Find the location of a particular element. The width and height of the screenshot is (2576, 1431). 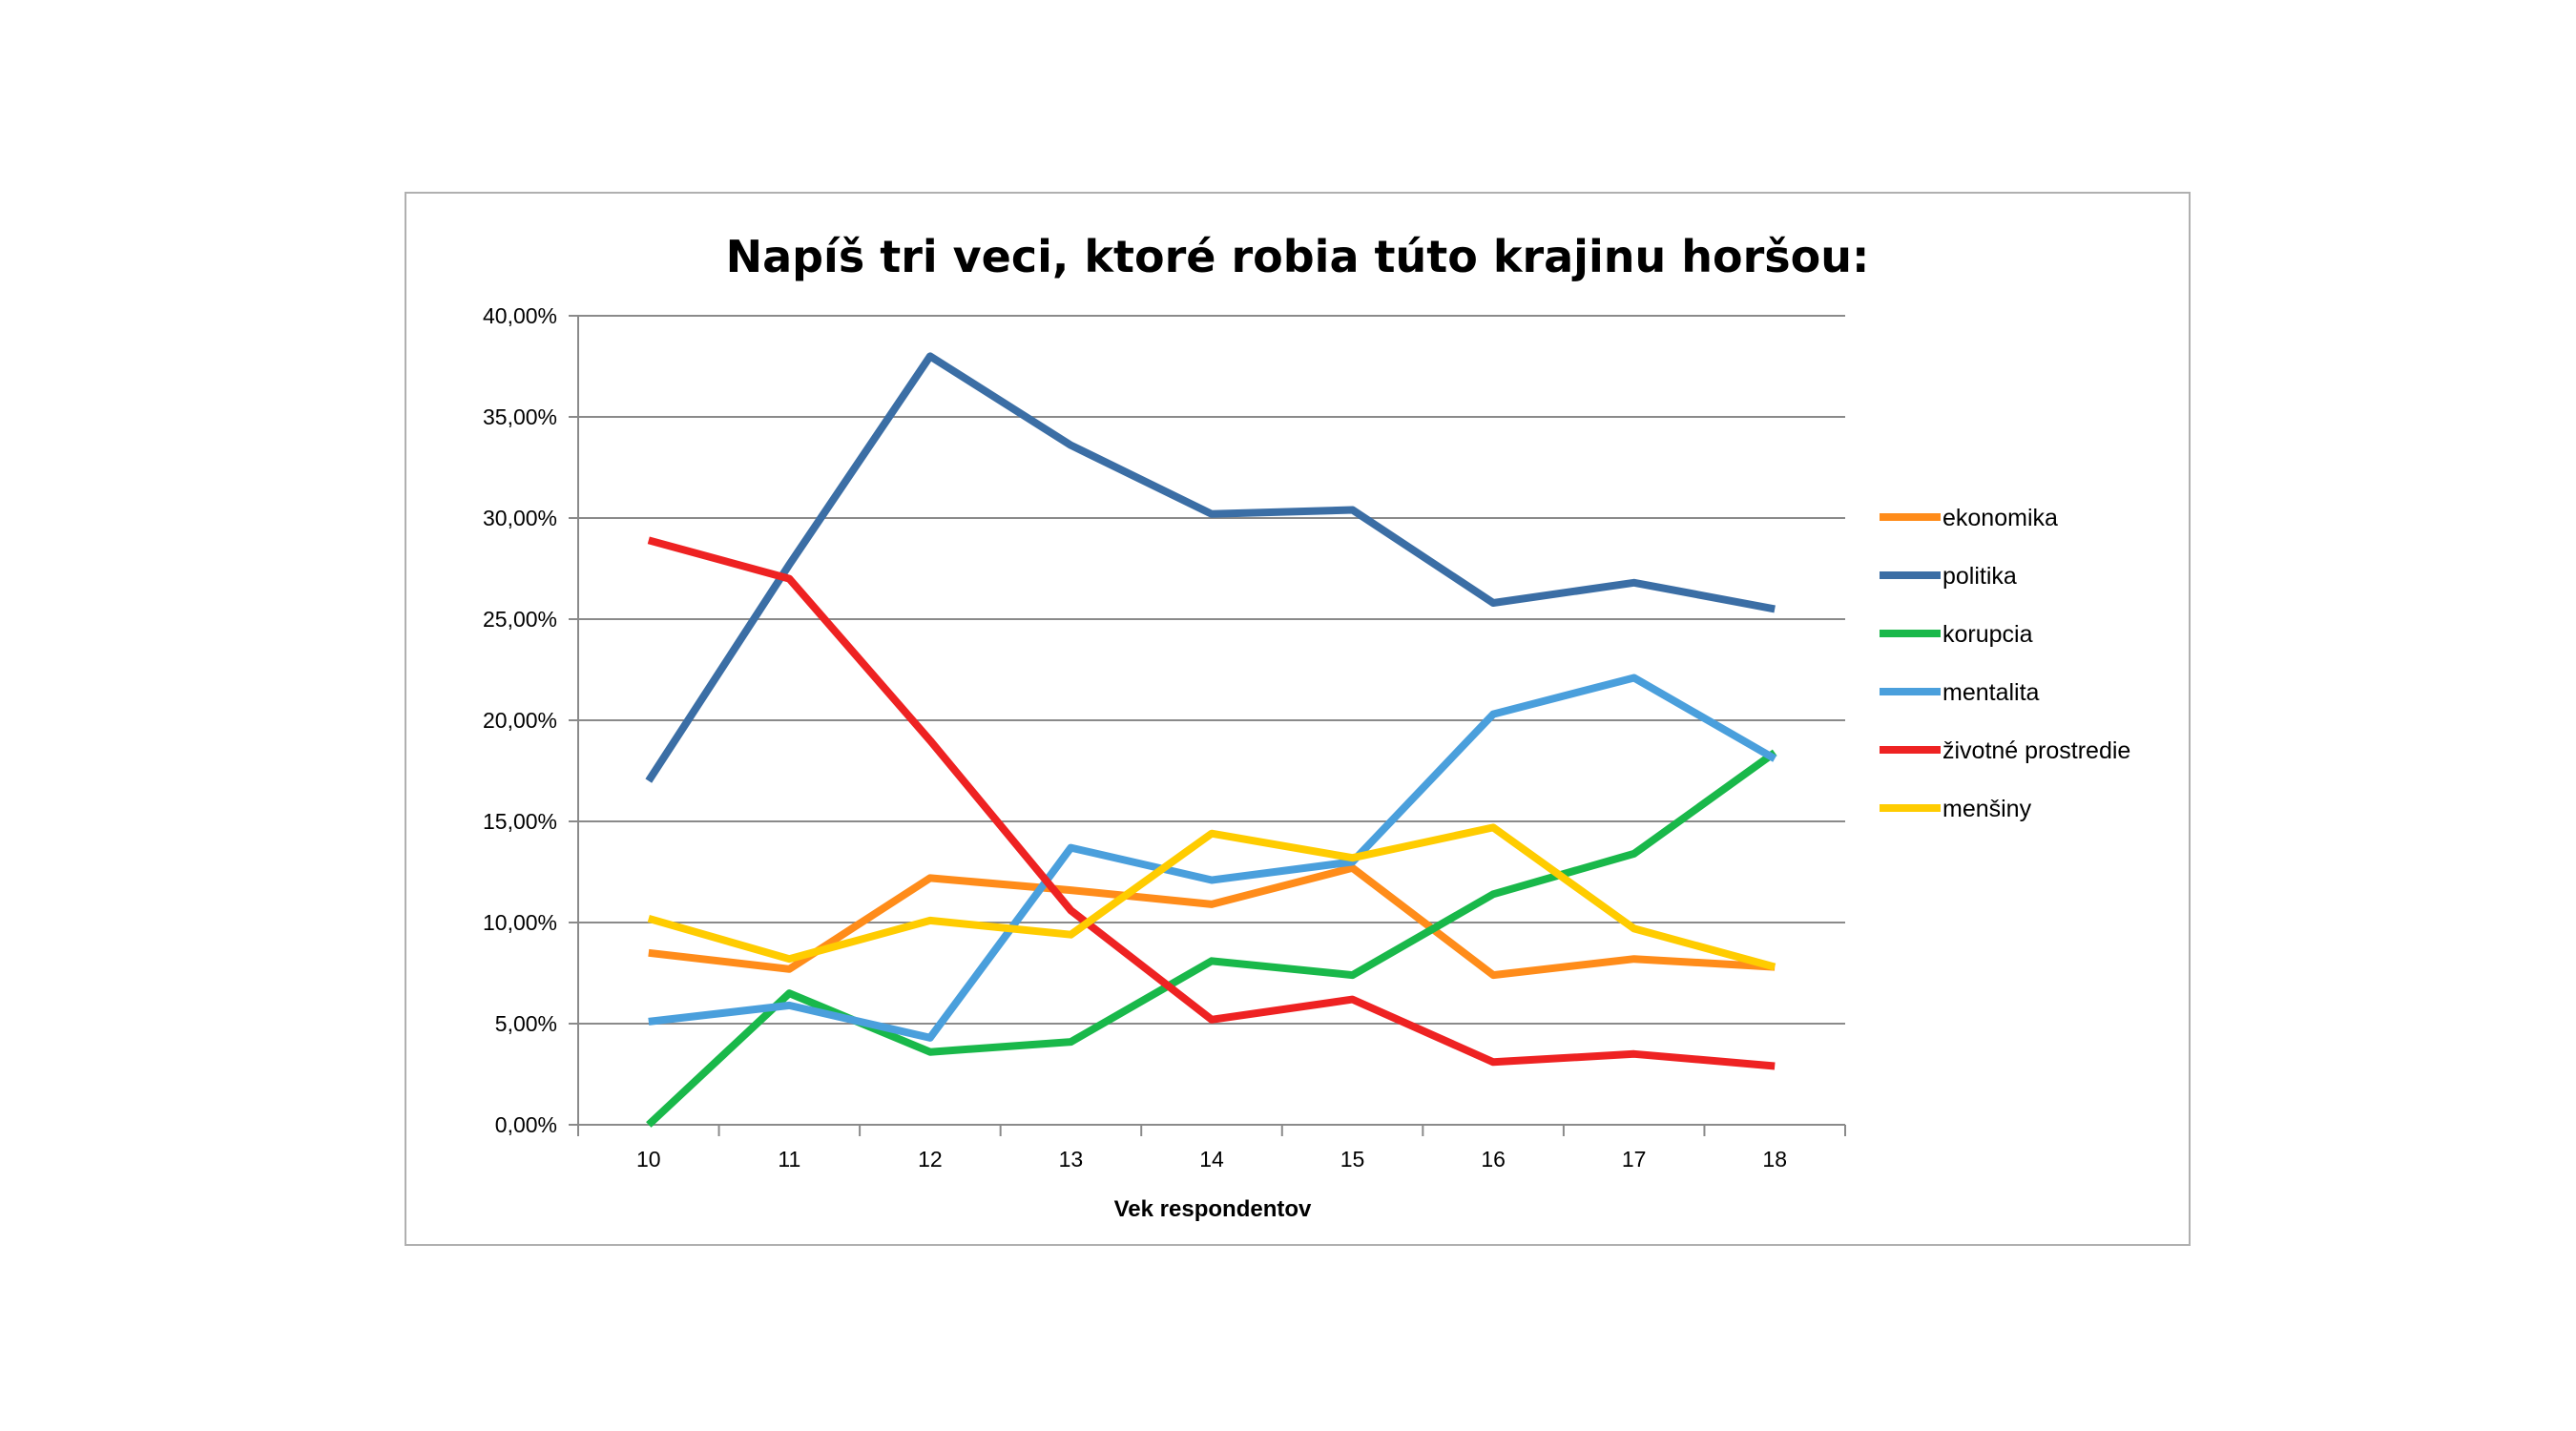

x-tick-label: 15 is located at coordinates (1352, 1160).